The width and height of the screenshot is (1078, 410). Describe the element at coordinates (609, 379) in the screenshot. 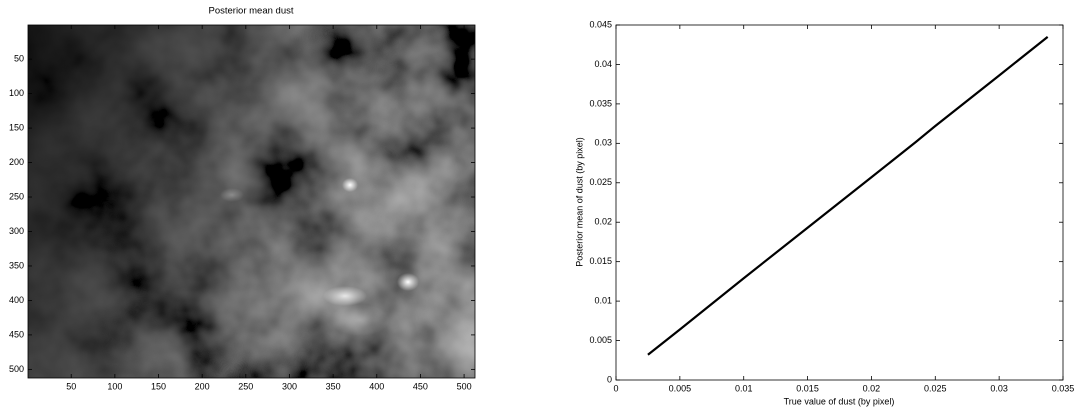

I see `y-tick-label: 0` at that location.